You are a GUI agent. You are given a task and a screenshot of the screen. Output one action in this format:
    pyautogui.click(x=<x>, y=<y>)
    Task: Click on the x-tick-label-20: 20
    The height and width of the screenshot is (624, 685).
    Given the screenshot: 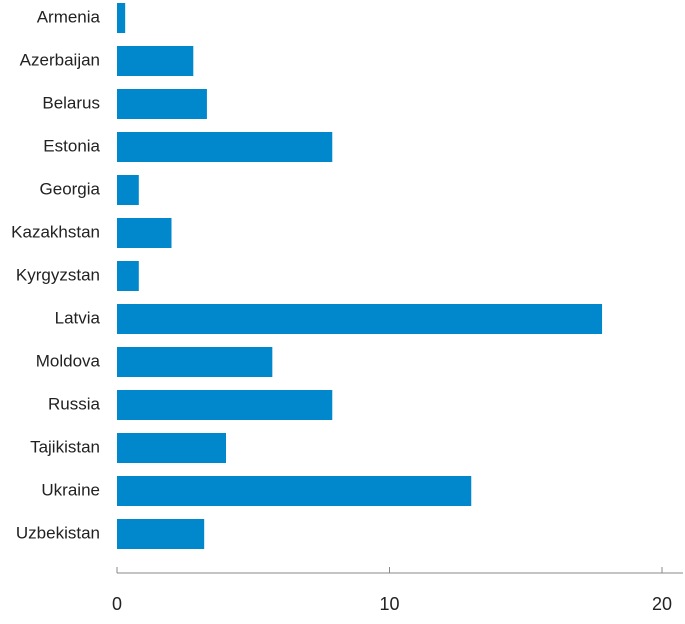 What is the action you would take?
    pyautogui.click(x=662, y=604)
    